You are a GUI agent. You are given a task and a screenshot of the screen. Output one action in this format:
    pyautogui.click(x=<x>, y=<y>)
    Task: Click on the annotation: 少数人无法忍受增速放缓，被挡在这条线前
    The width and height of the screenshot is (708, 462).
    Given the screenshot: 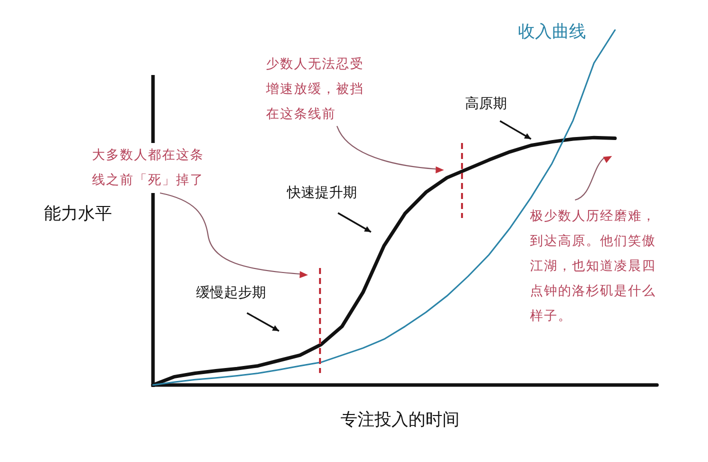 What is the action you would take?
    pyautogui.click(x=316, y=89)
    